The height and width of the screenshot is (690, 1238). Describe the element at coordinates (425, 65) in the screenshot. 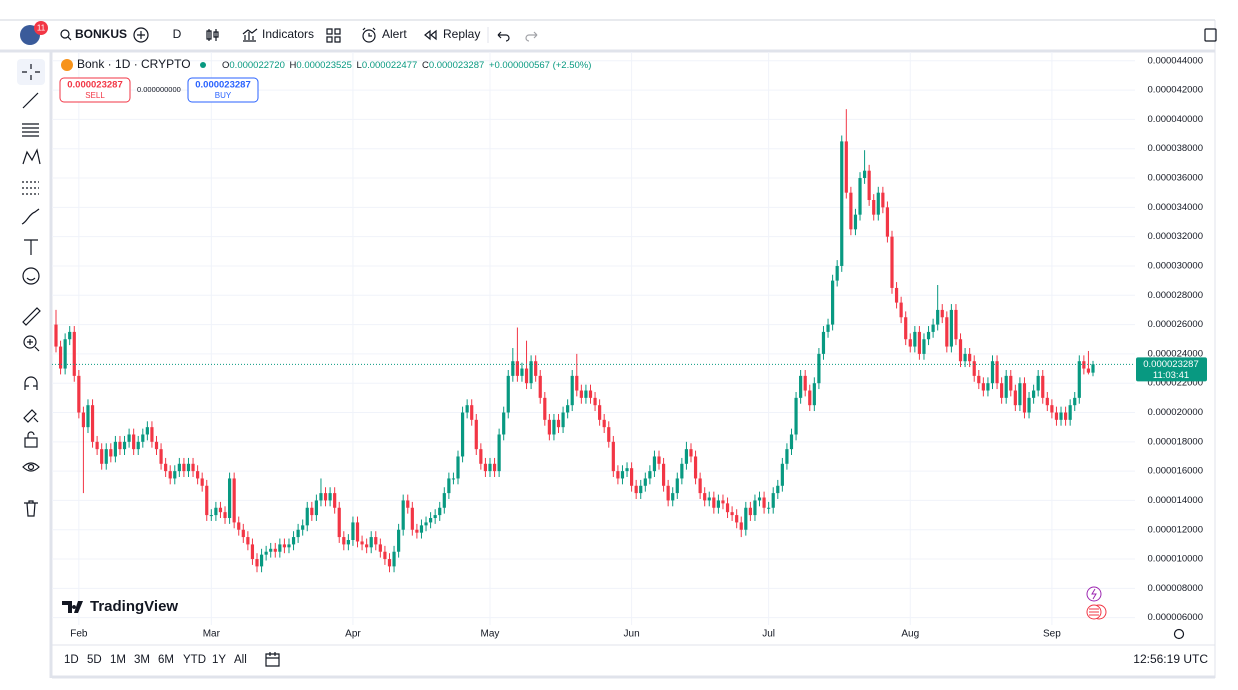

I see `ohlc-label: C` at that location.